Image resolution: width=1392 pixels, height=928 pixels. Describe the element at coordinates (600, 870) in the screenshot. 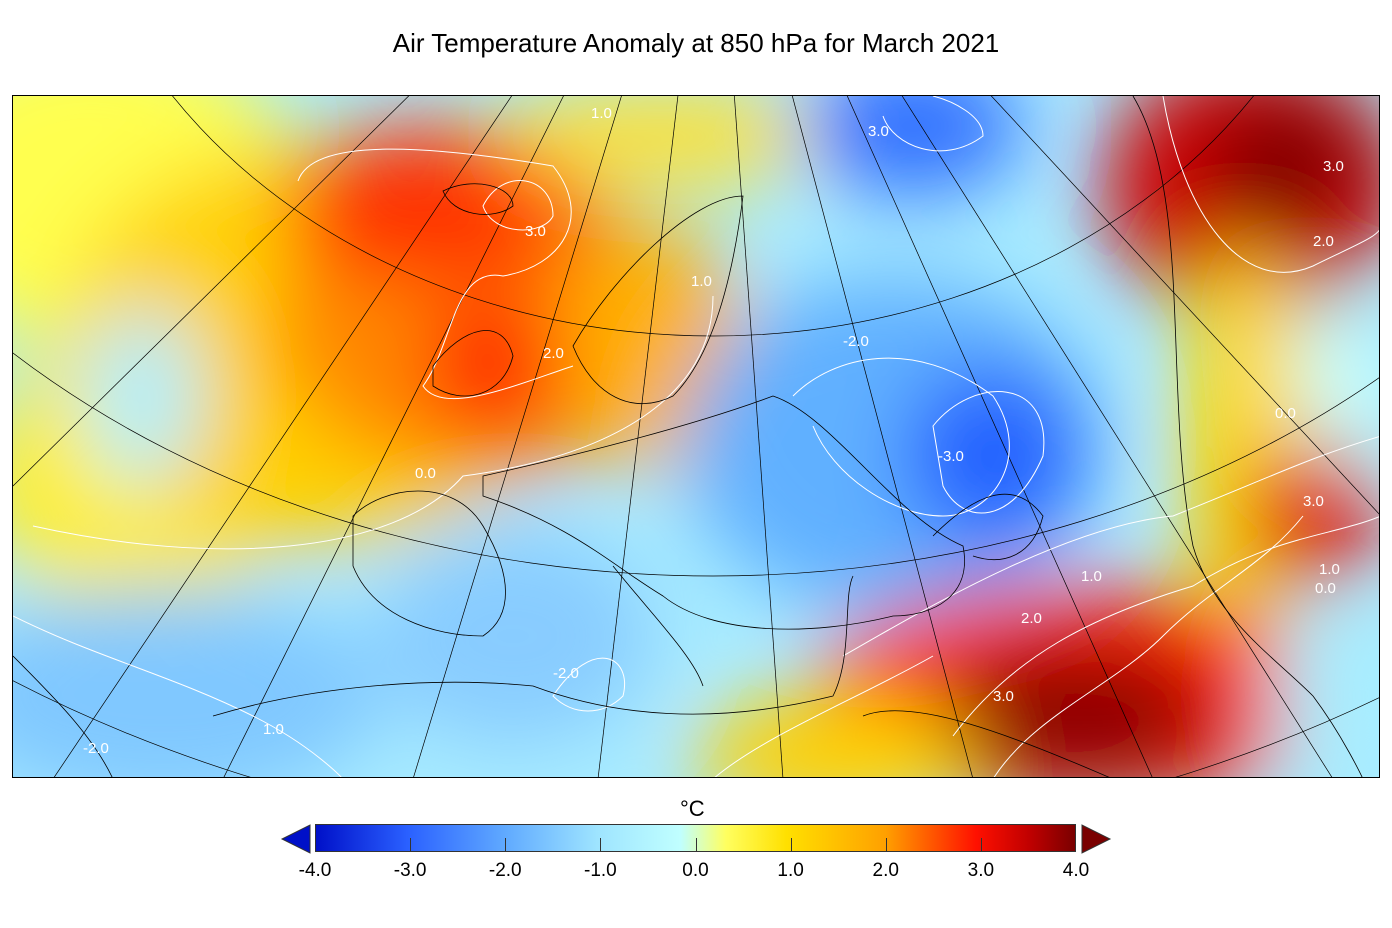

I see `colorbar-tick-label: -1.0` at that location.